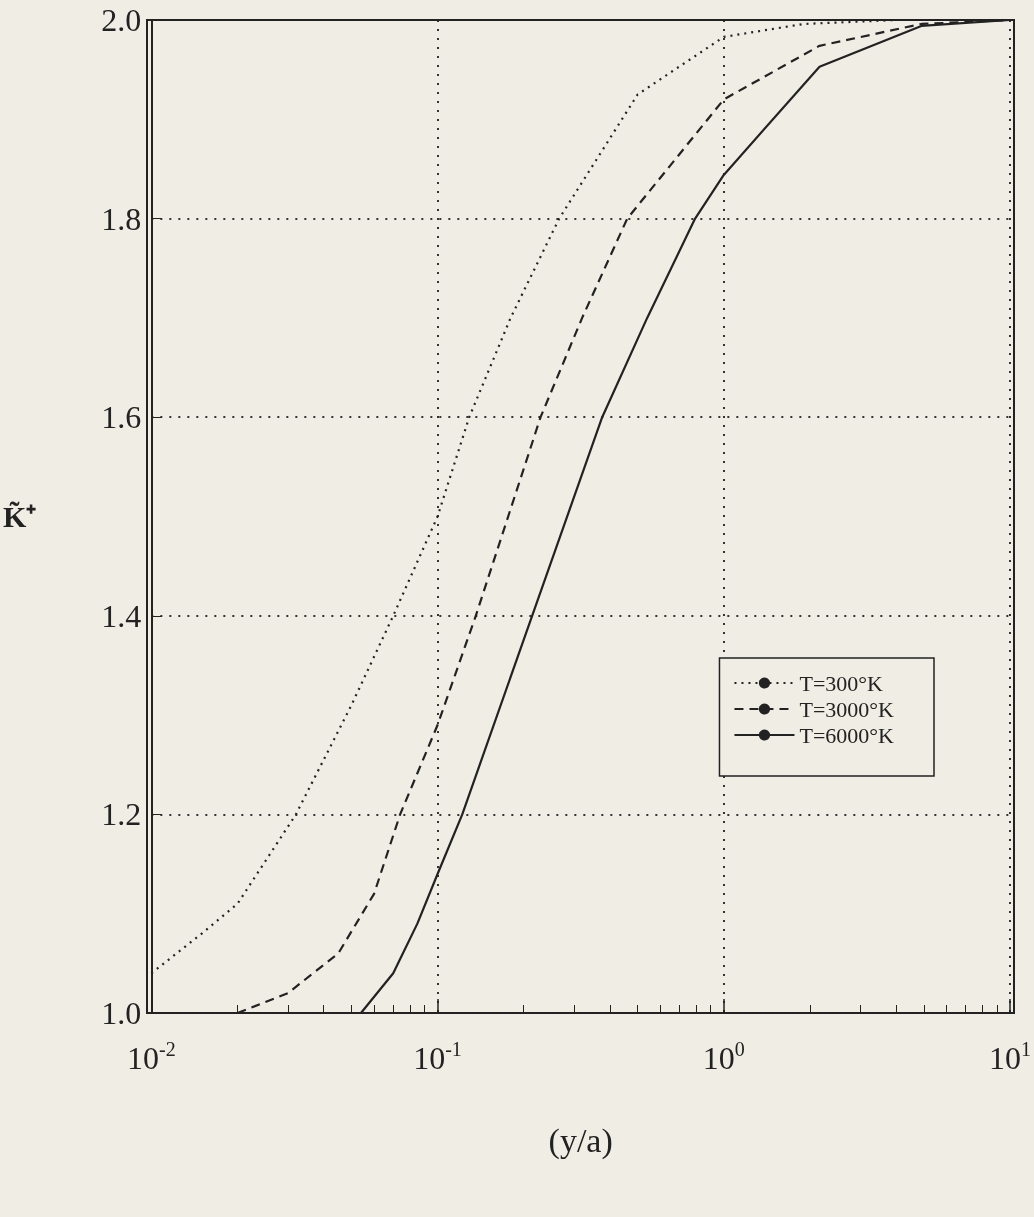  Describe the element at coordinates (847, 709) in the screenshot. I see `legend-label: T=3000°K` at that location.